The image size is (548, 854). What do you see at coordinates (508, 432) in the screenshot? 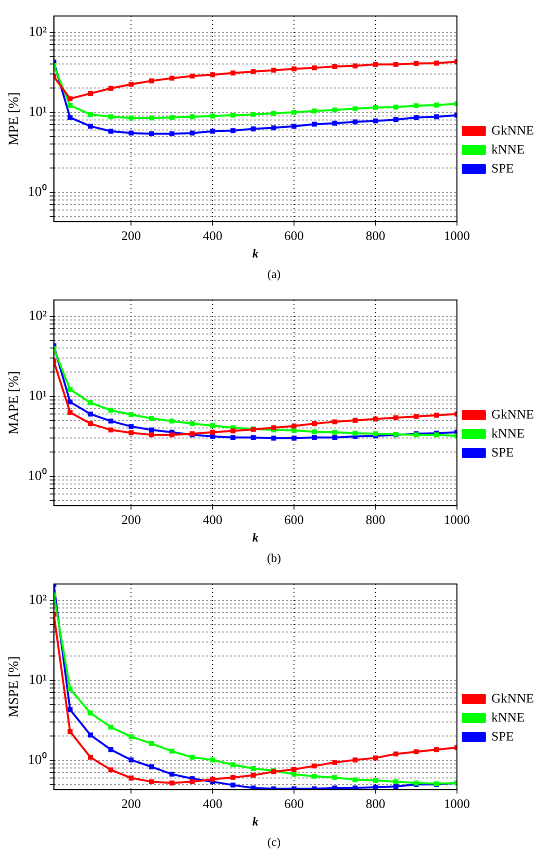
I see `legend-label: kNNE` at bounding box center [508, 432].